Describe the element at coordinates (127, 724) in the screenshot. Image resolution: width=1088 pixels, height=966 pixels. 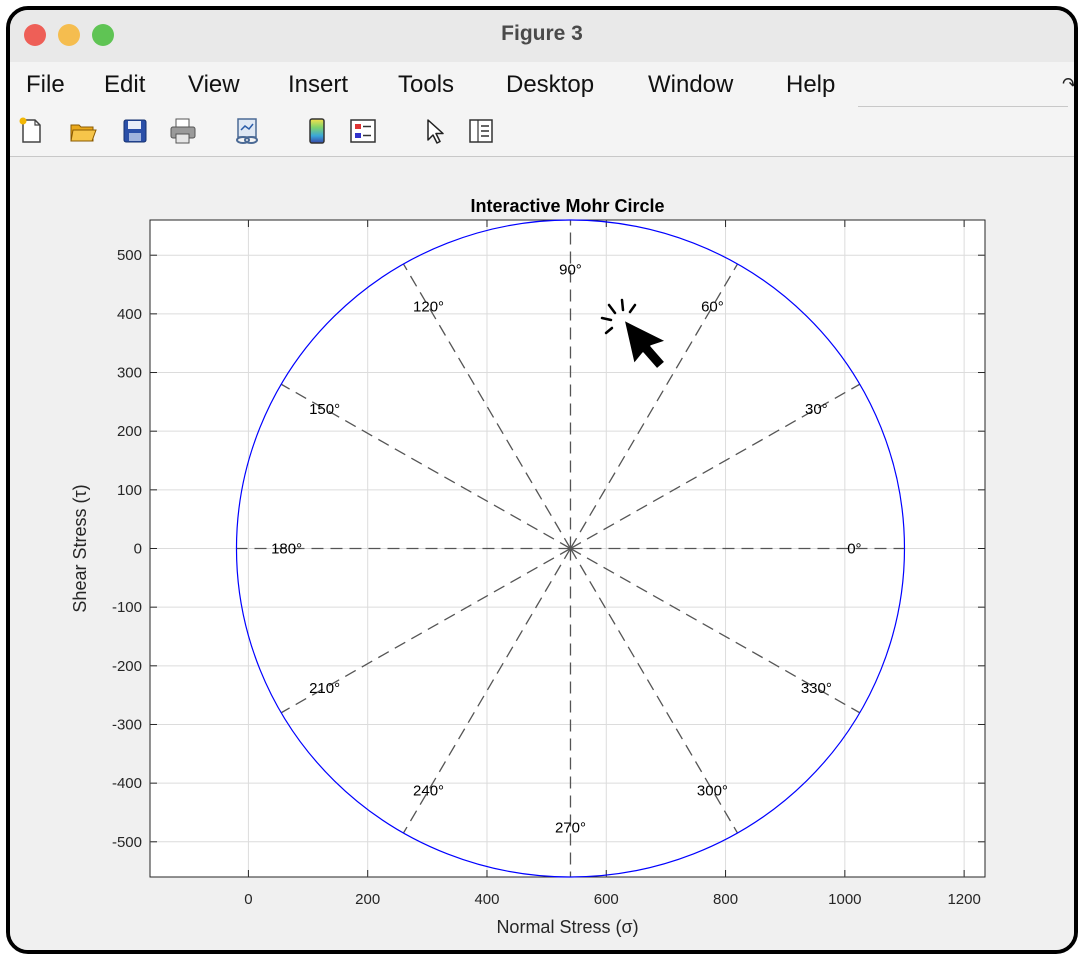
I see `y-tick-label: -300` at that location.